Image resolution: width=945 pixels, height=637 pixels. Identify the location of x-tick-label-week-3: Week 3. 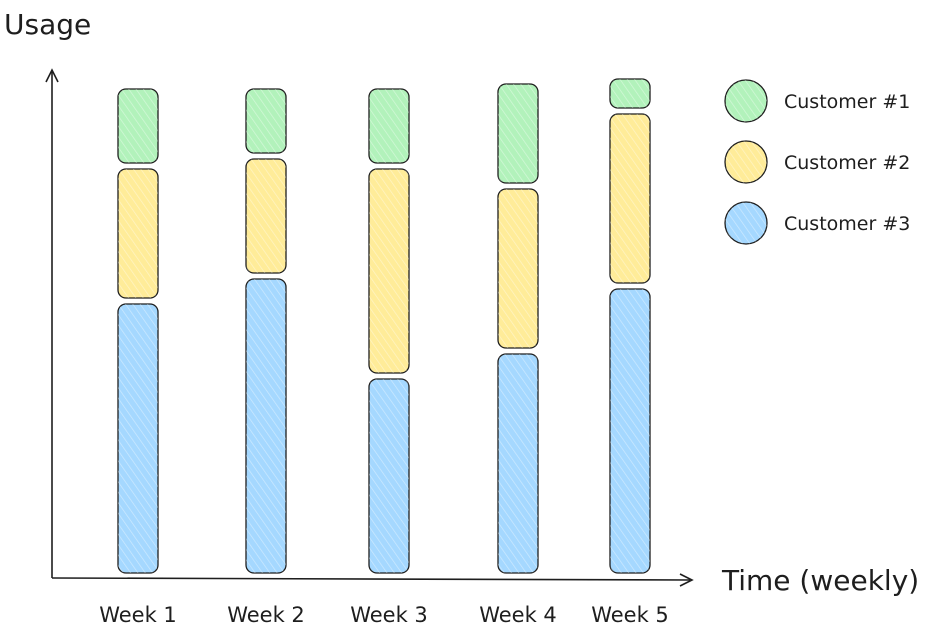
(389, 615).